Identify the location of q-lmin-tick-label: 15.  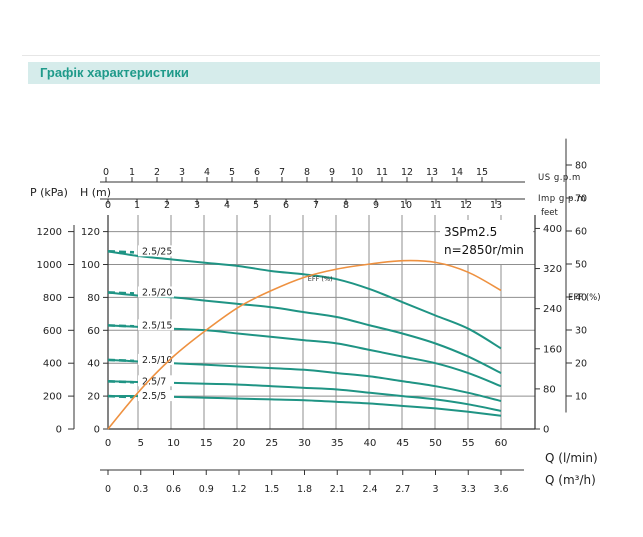
(206, 443).